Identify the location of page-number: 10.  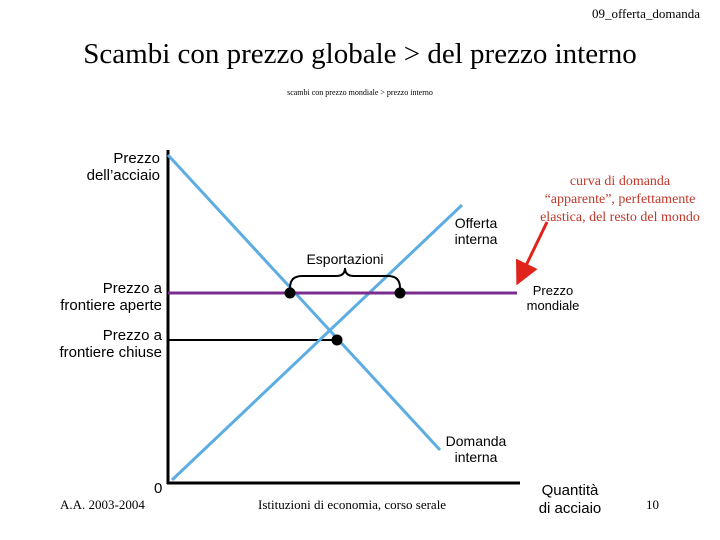
(652, 504).